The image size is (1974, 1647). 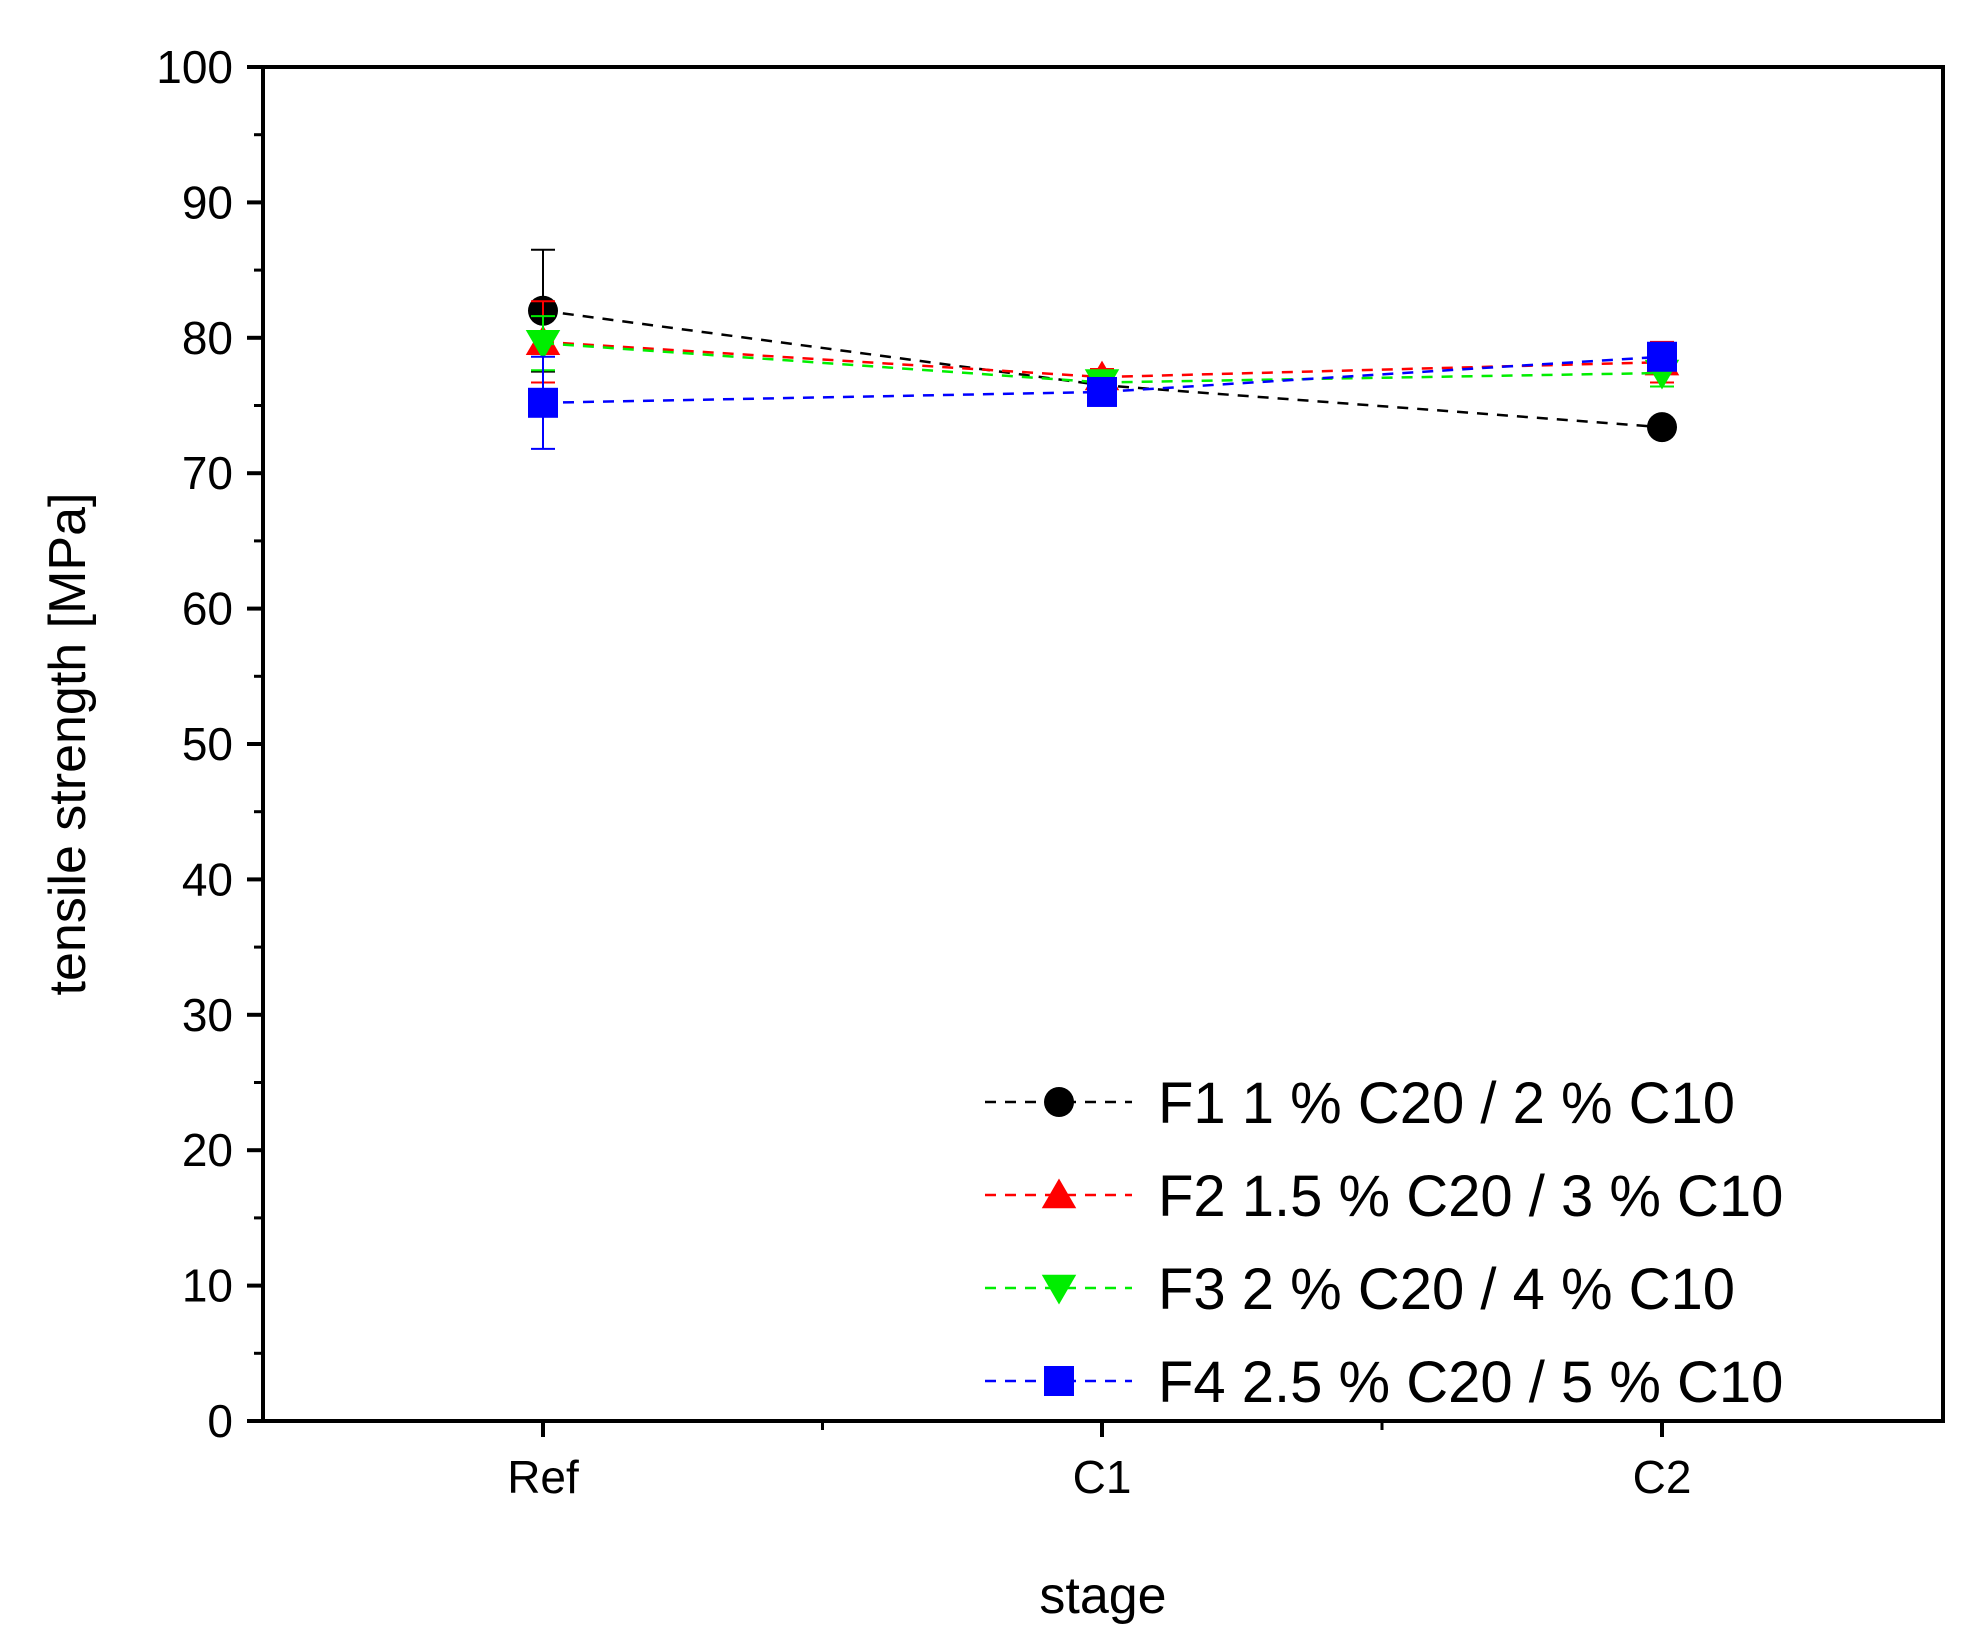 I want to click on x-tick-label: Ref, so click(x=543, y=1477).